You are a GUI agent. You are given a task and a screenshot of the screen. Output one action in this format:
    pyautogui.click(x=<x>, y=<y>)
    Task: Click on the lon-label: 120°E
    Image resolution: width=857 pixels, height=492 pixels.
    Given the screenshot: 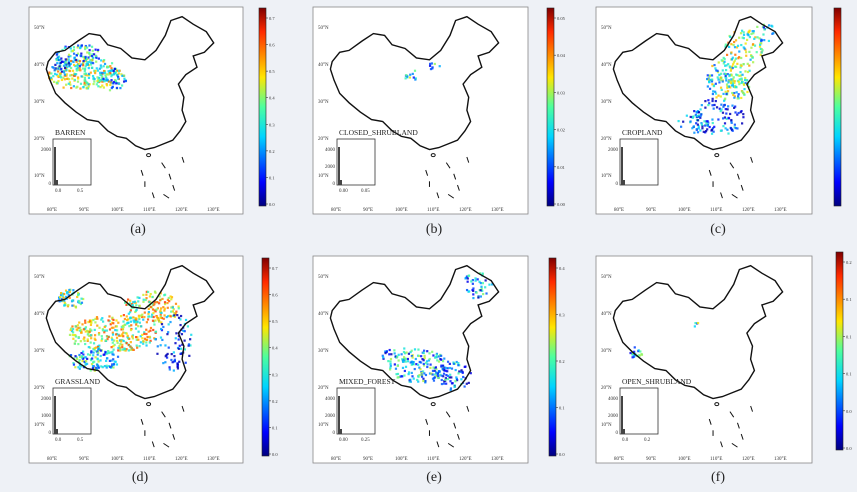 What is the action you would take?
    pyautogui.click(x=465, y=210)
    